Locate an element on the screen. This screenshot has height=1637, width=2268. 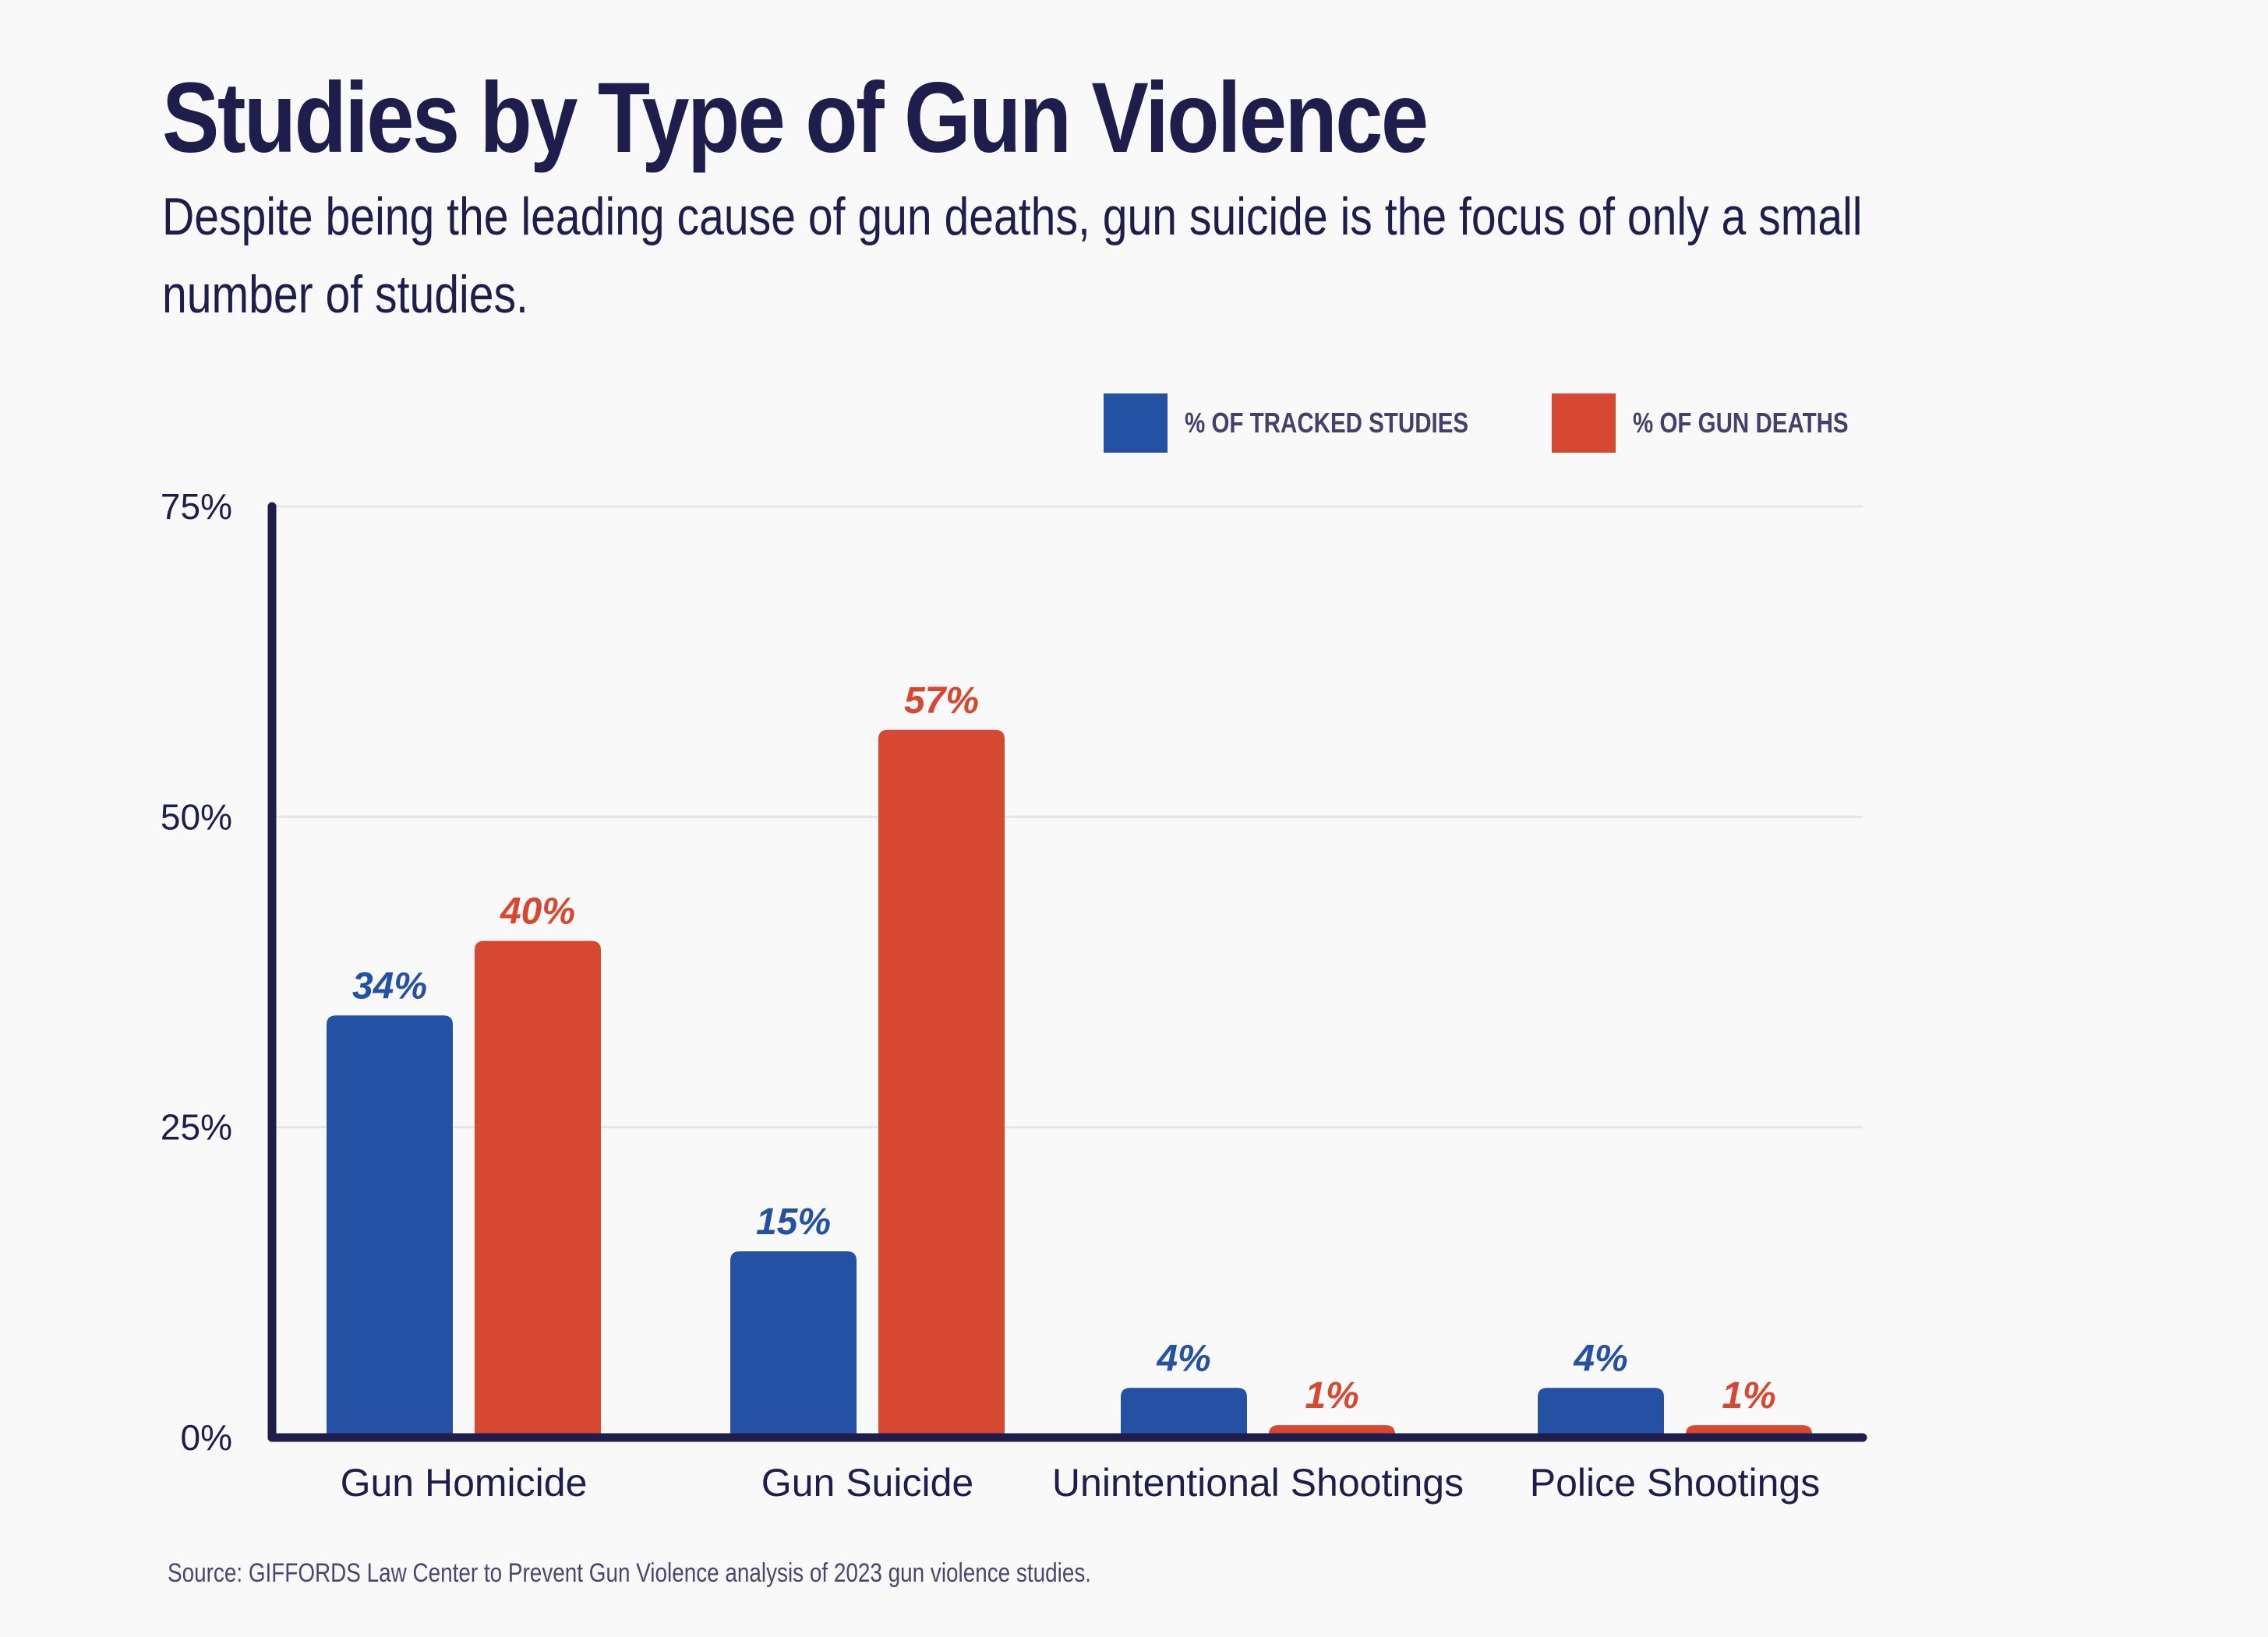
data-label: 57% is located at coordinates (941, 701).